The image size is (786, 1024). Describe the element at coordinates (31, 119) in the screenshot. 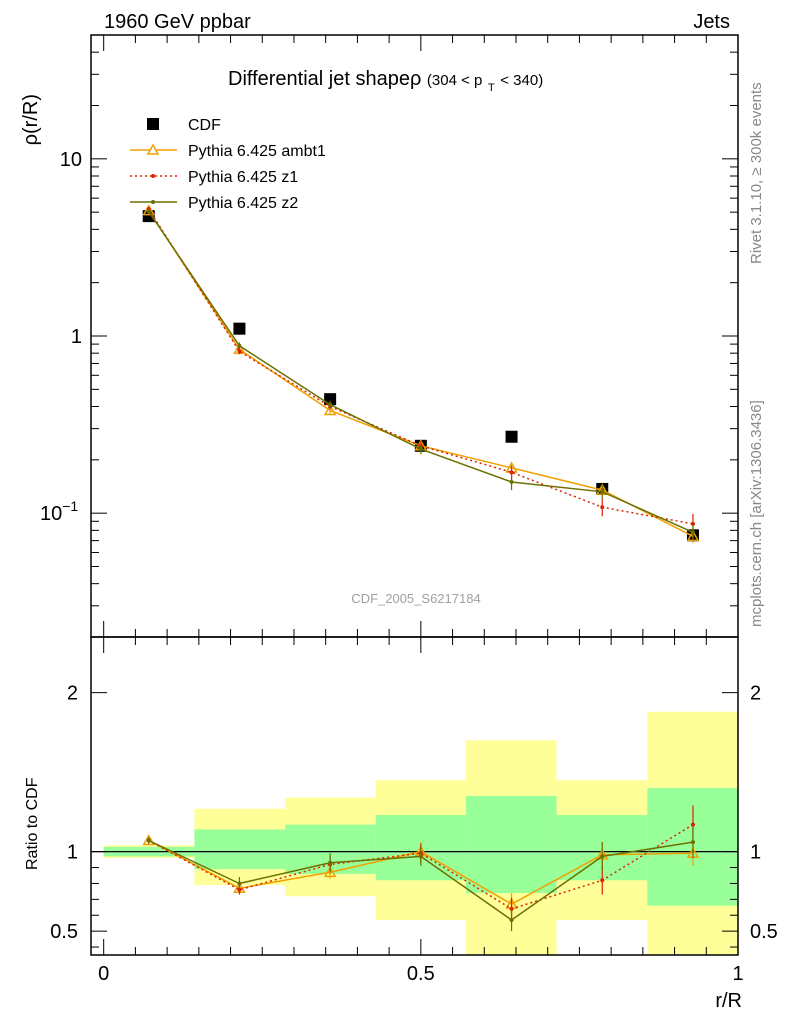

I see `main-ylabel: ρ(r/R)` at that location.